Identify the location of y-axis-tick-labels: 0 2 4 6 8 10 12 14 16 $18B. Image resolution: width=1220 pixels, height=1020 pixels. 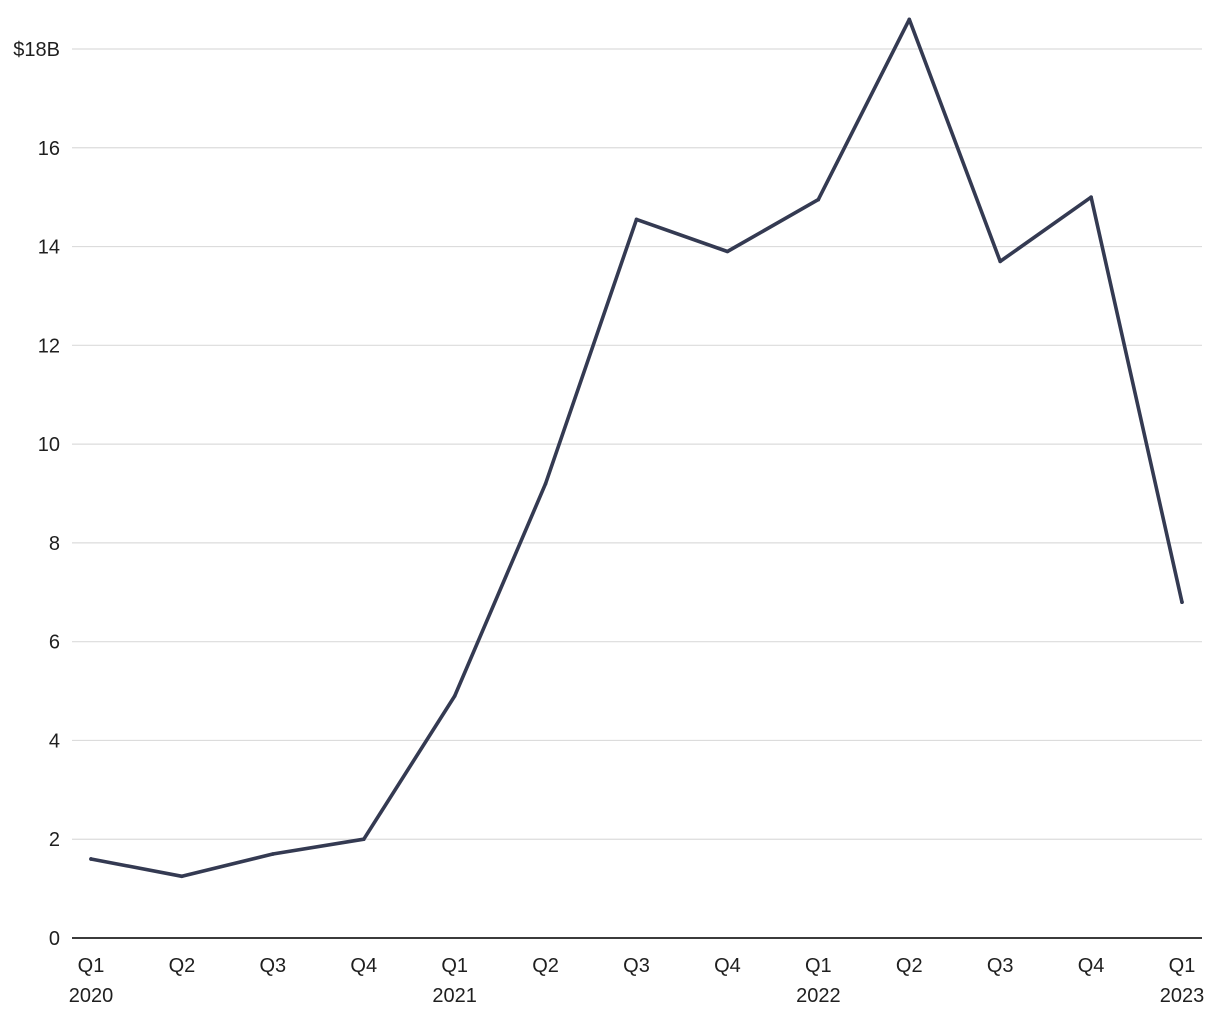
(36, 494).